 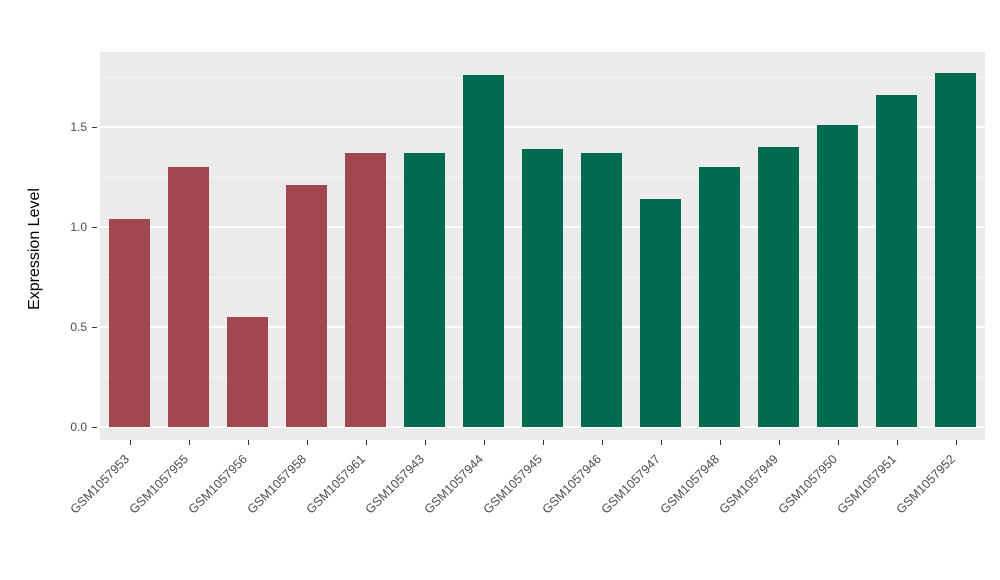 What do you see at coordinates (542, 77) in the screenshot?
I see `gridline-minor` at bounding box center [542, 77].